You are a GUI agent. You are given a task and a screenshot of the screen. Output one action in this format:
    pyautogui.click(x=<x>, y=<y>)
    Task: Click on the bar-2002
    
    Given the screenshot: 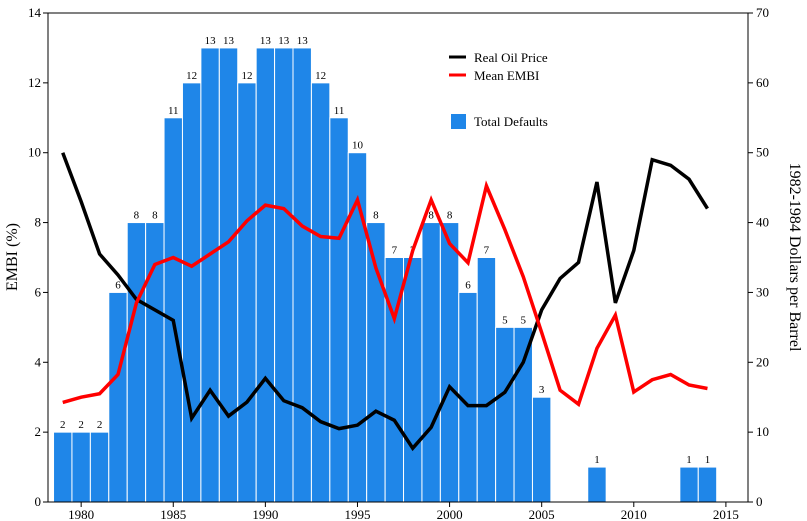 What is the action you would take?
    pyautogui.click(x=486, y=380)
    